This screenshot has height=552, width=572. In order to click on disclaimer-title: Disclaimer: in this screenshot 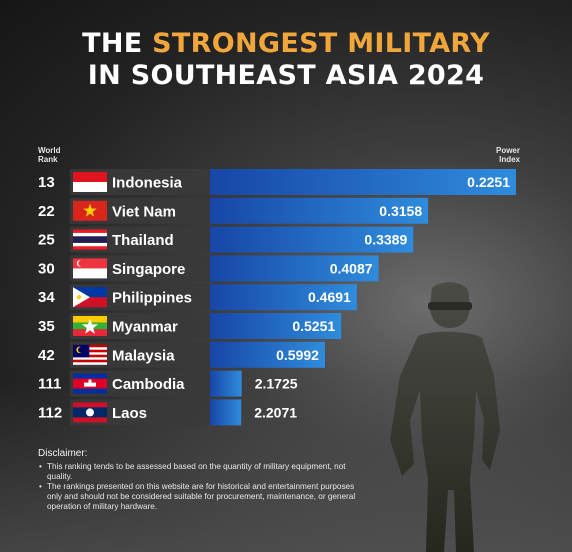, I will do `click(63, 453)`.